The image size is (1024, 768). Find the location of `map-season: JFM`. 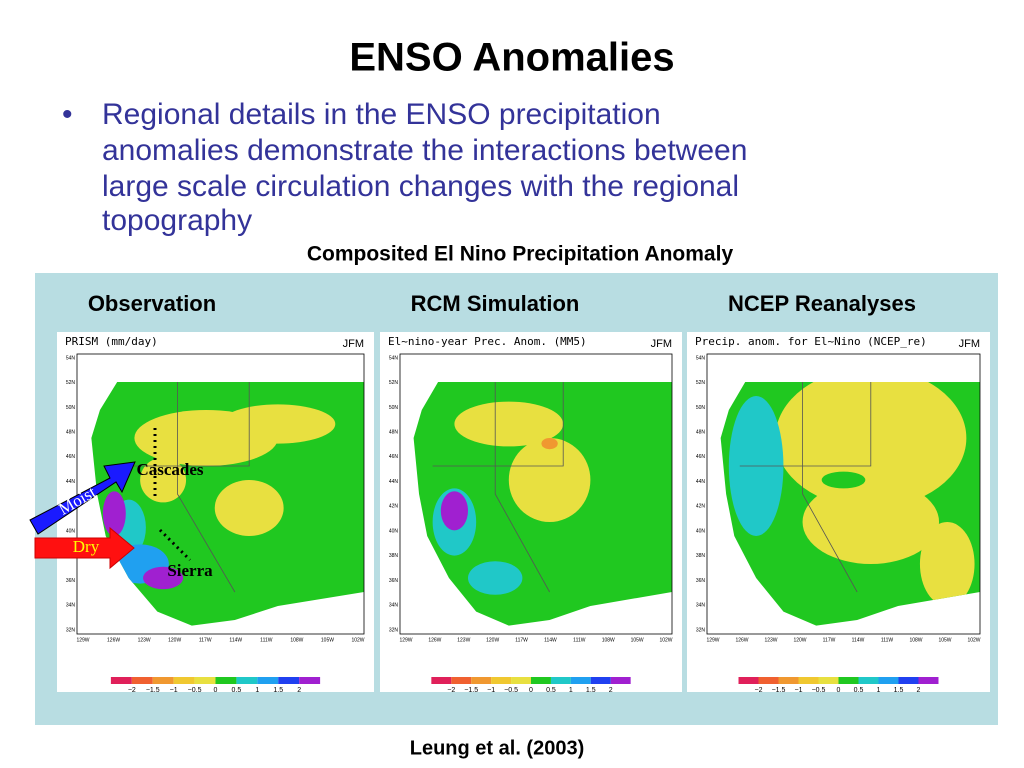

map-season: JFM is located at coordinates (661, 344).